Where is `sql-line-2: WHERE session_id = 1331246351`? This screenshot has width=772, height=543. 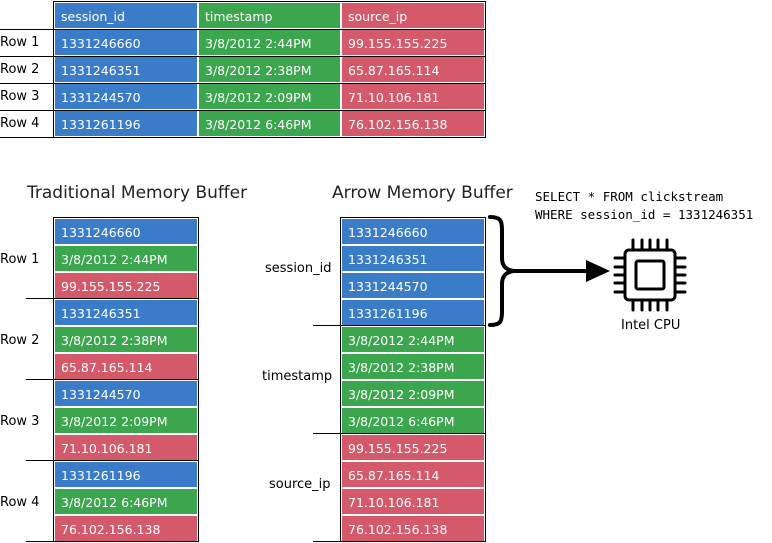 sql-line-2: WHERE session_id = 1331246351 is located at coordinates (644, 214).